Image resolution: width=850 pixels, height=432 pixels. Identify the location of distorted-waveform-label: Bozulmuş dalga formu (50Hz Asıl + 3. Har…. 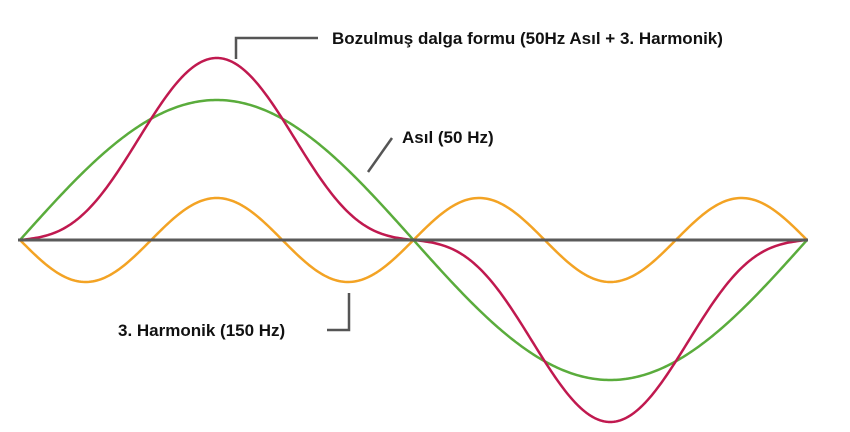
(527, 38).